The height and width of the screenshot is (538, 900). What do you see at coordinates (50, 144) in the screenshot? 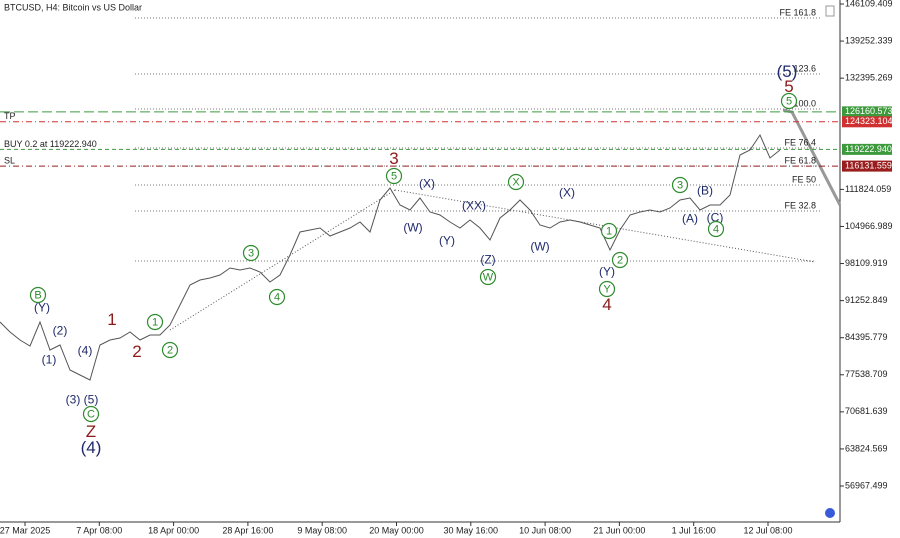
I see `level-name: BUY 0.2 at 119222.940` at bounding box center [50, 144].